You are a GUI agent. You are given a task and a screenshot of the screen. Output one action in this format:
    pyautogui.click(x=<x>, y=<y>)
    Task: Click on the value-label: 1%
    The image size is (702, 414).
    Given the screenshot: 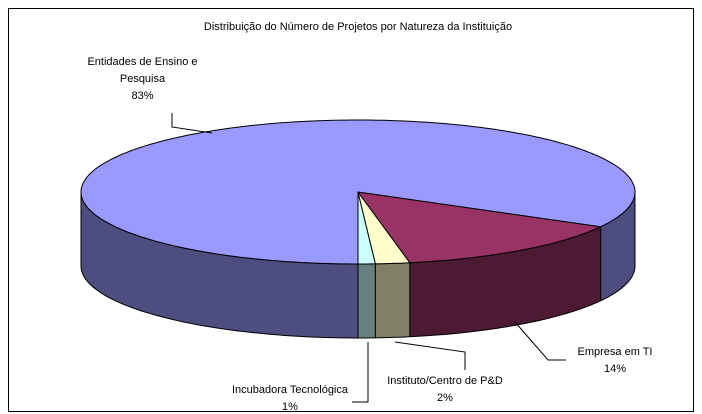 What is the action you would take?
    pyautogui.click(x=290, y=407)
    